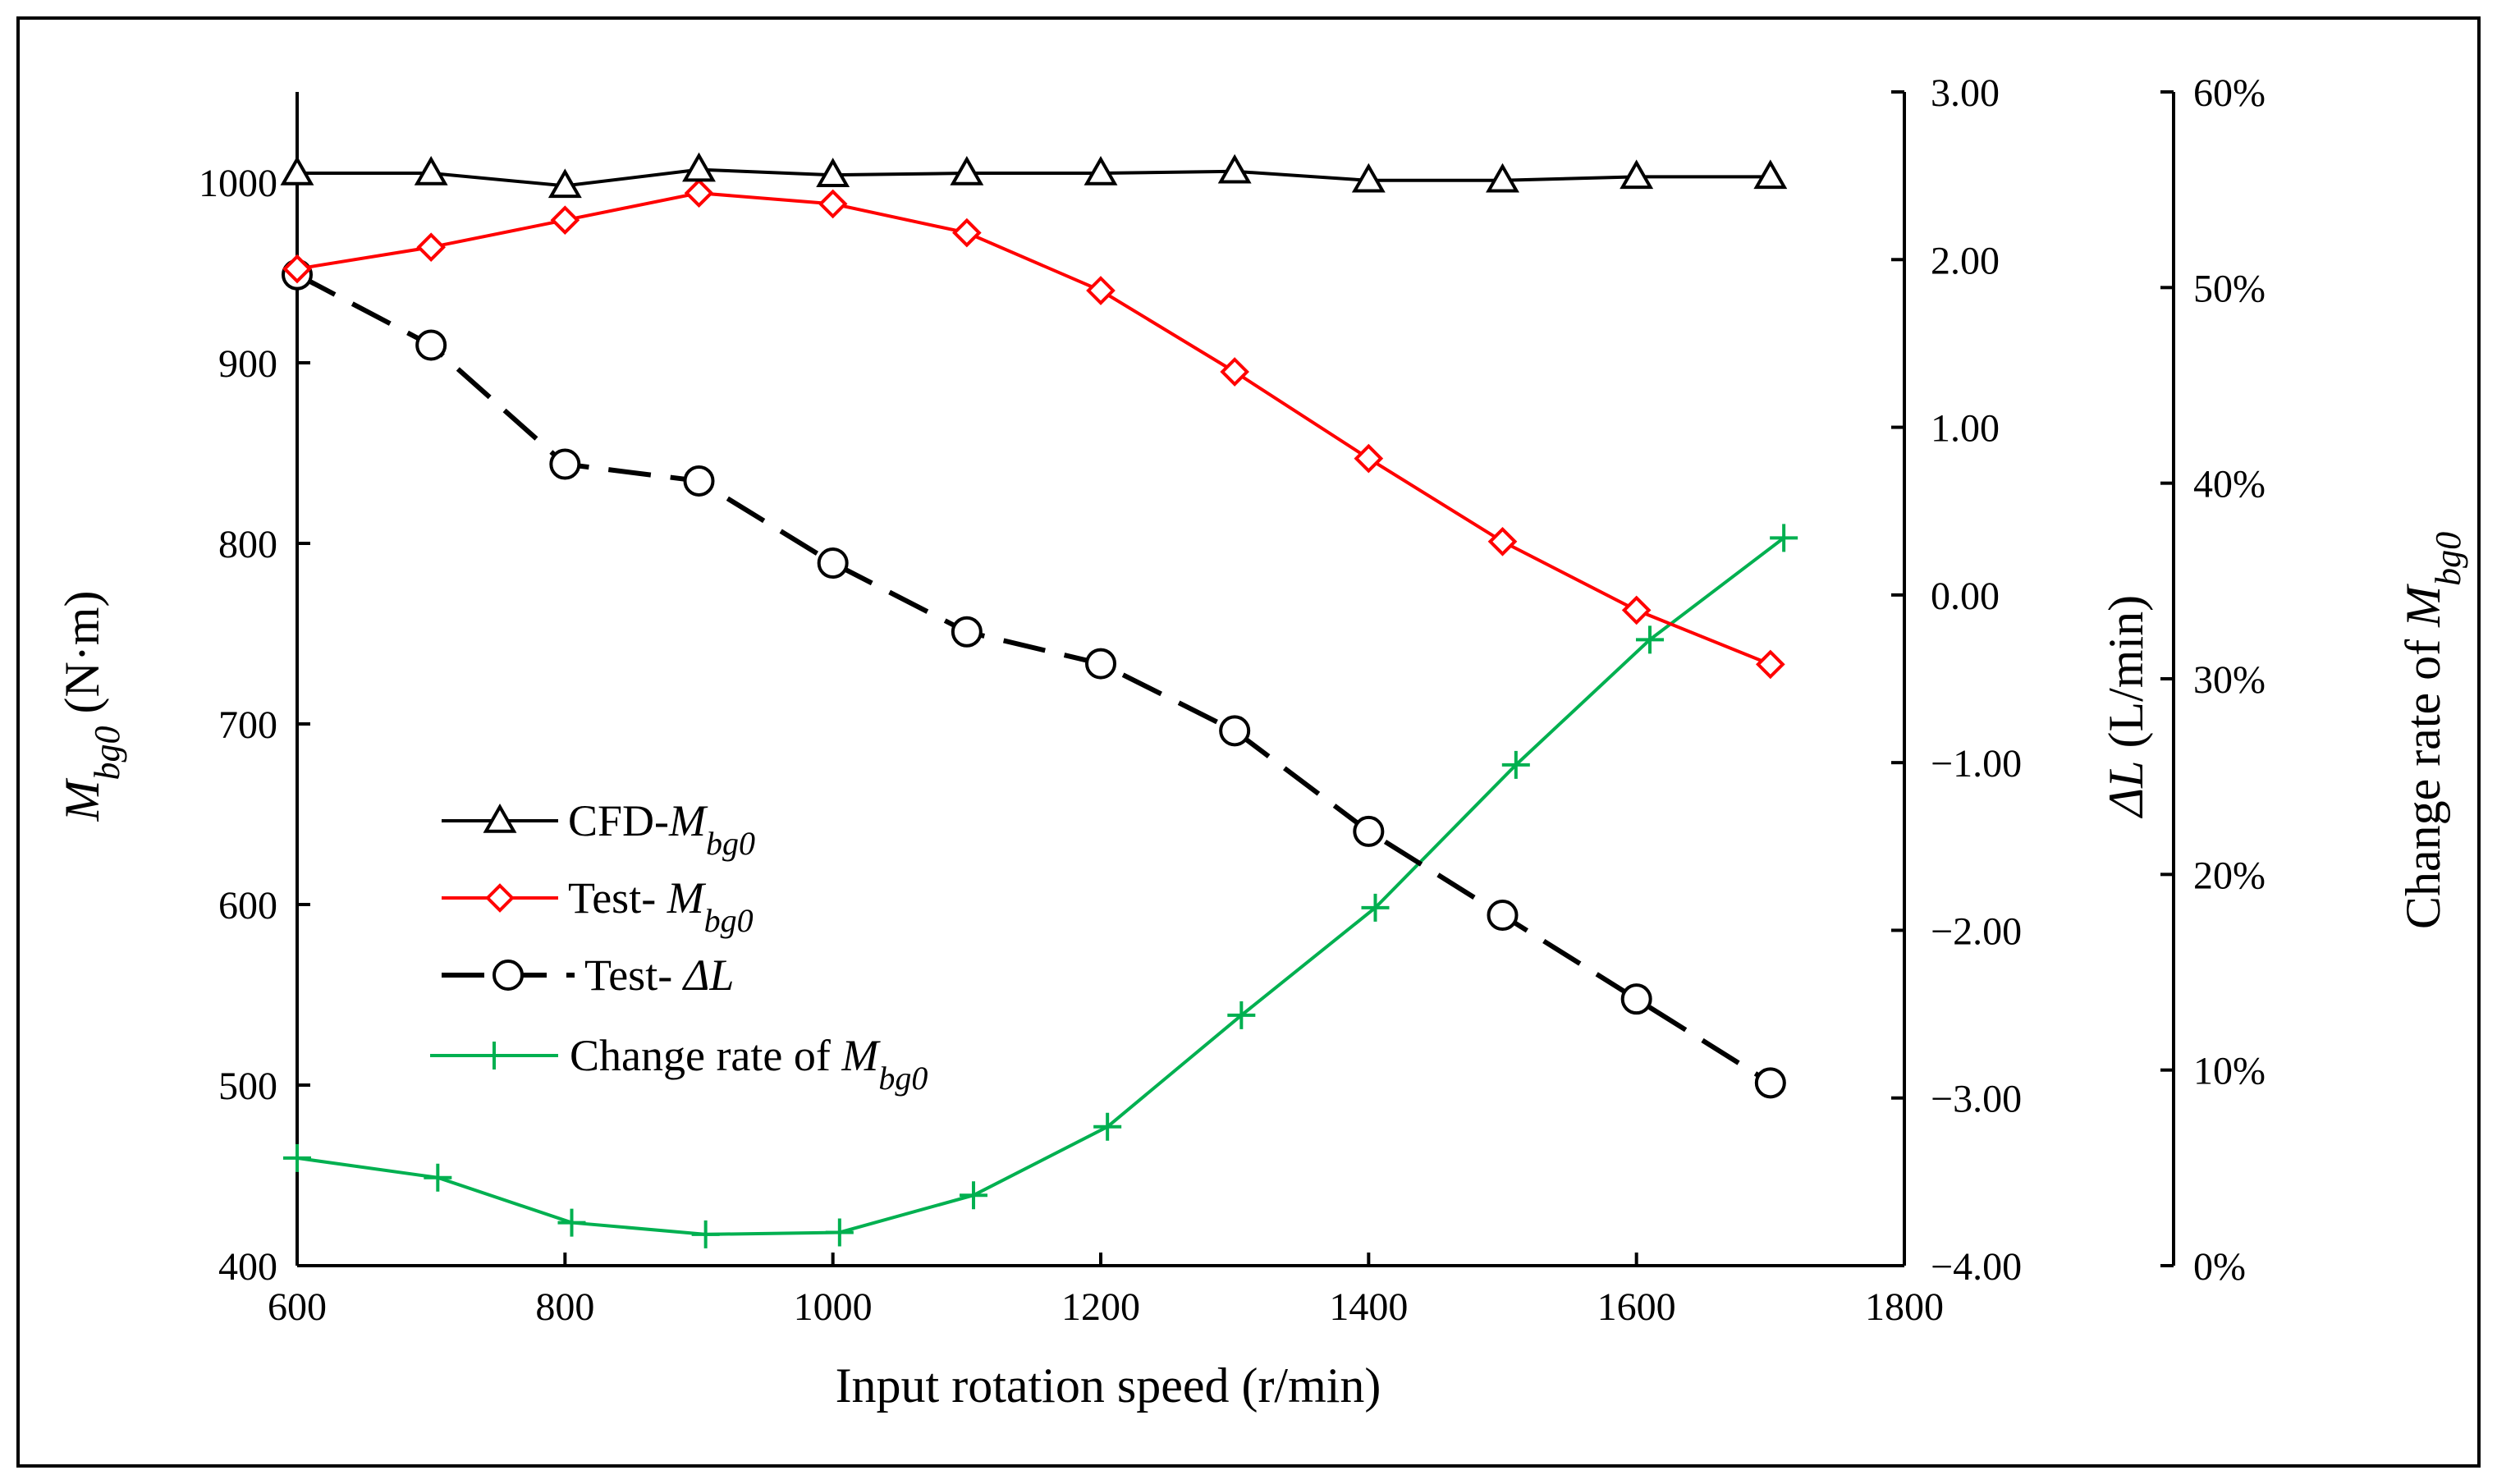 This screenshot has height=1484, width=2497. Describe the element at coordinates (82, 799) in the screenshot. I see `y-left-title-var: M` at that location.